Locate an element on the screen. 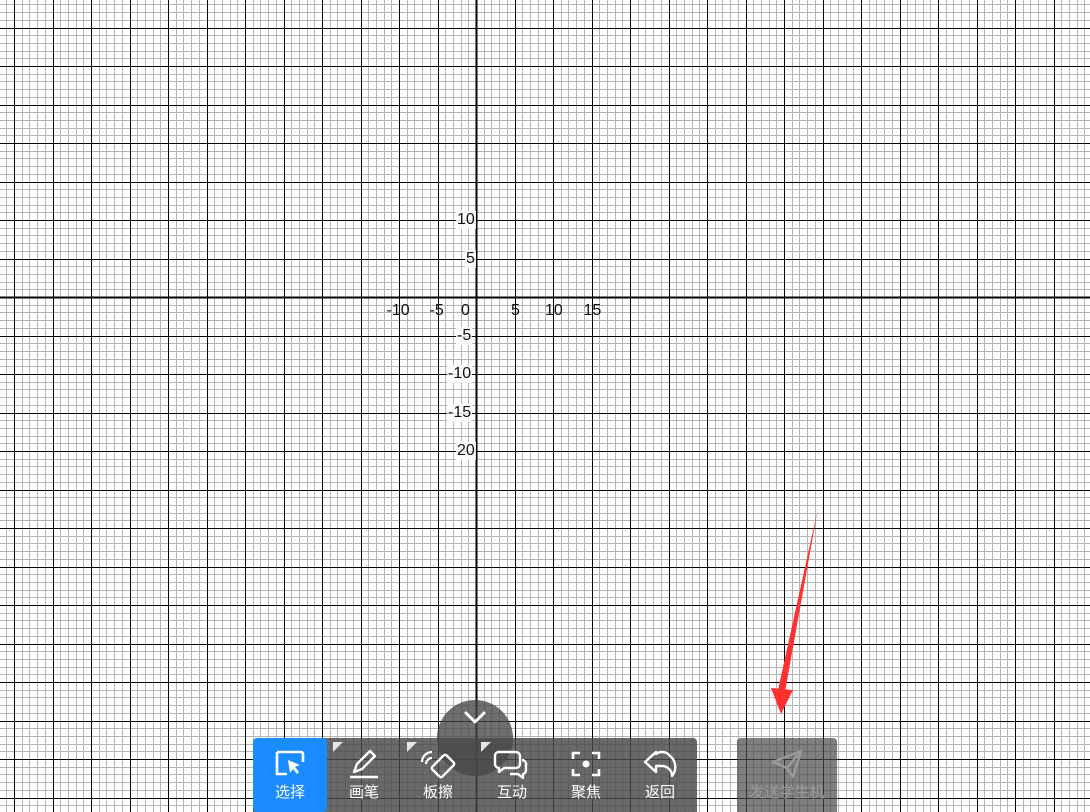 This screenshot has width=1090, height=812. send-to-students-label: 发送学生机 is located at coordinates (787, 792).